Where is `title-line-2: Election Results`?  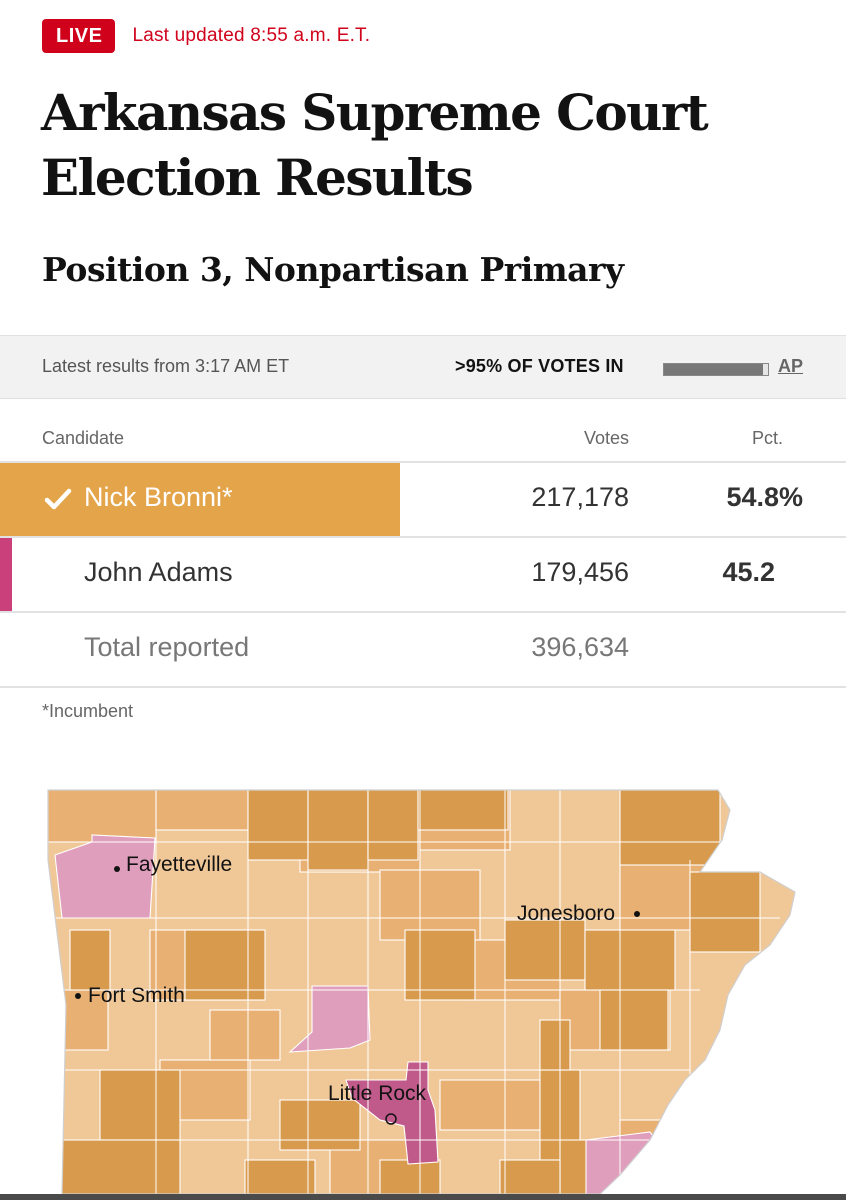
title-line-2: Election Results is located at coordinates (257, 177).